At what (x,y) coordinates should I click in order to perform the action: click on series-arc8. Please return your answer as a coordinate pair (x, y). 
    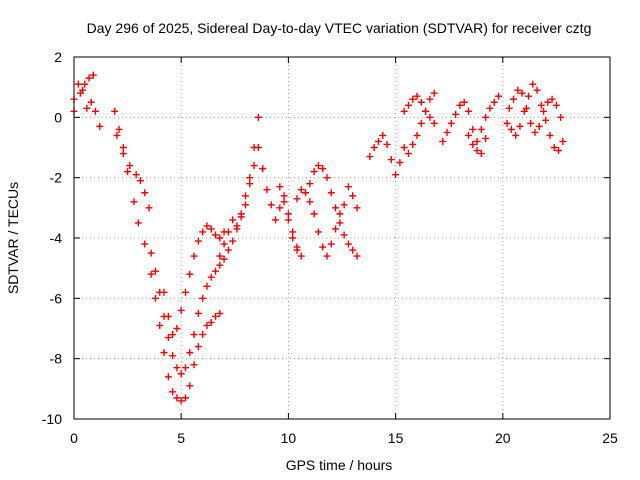
    Looking at the image, I should click on (282, 212).